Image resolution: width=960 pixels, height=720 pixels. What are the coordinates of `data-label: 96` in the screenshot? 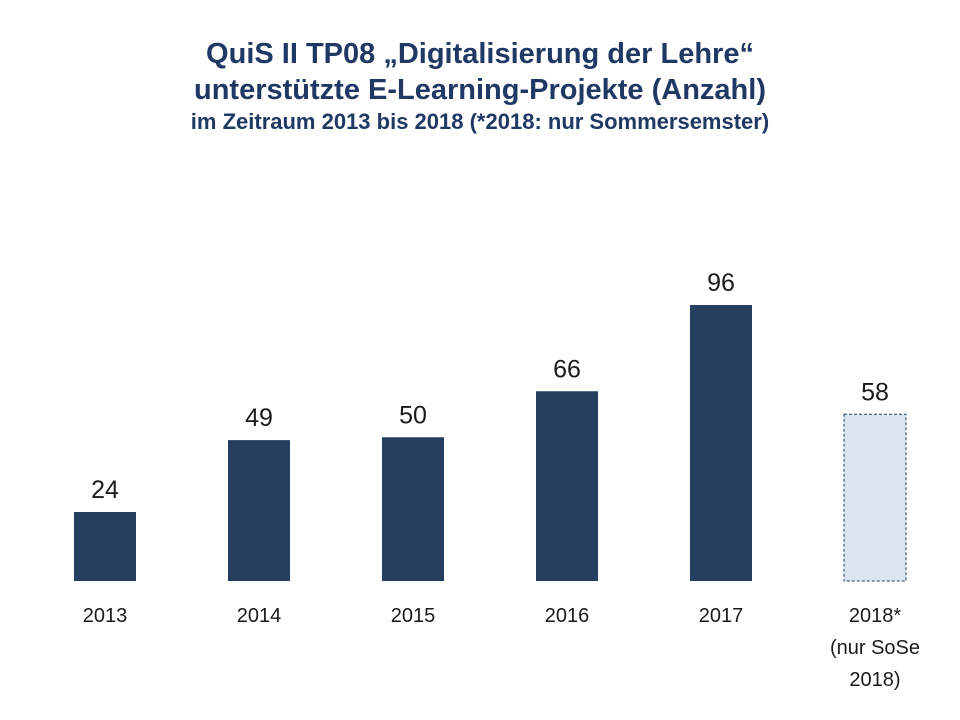 It's located at (721, 283).